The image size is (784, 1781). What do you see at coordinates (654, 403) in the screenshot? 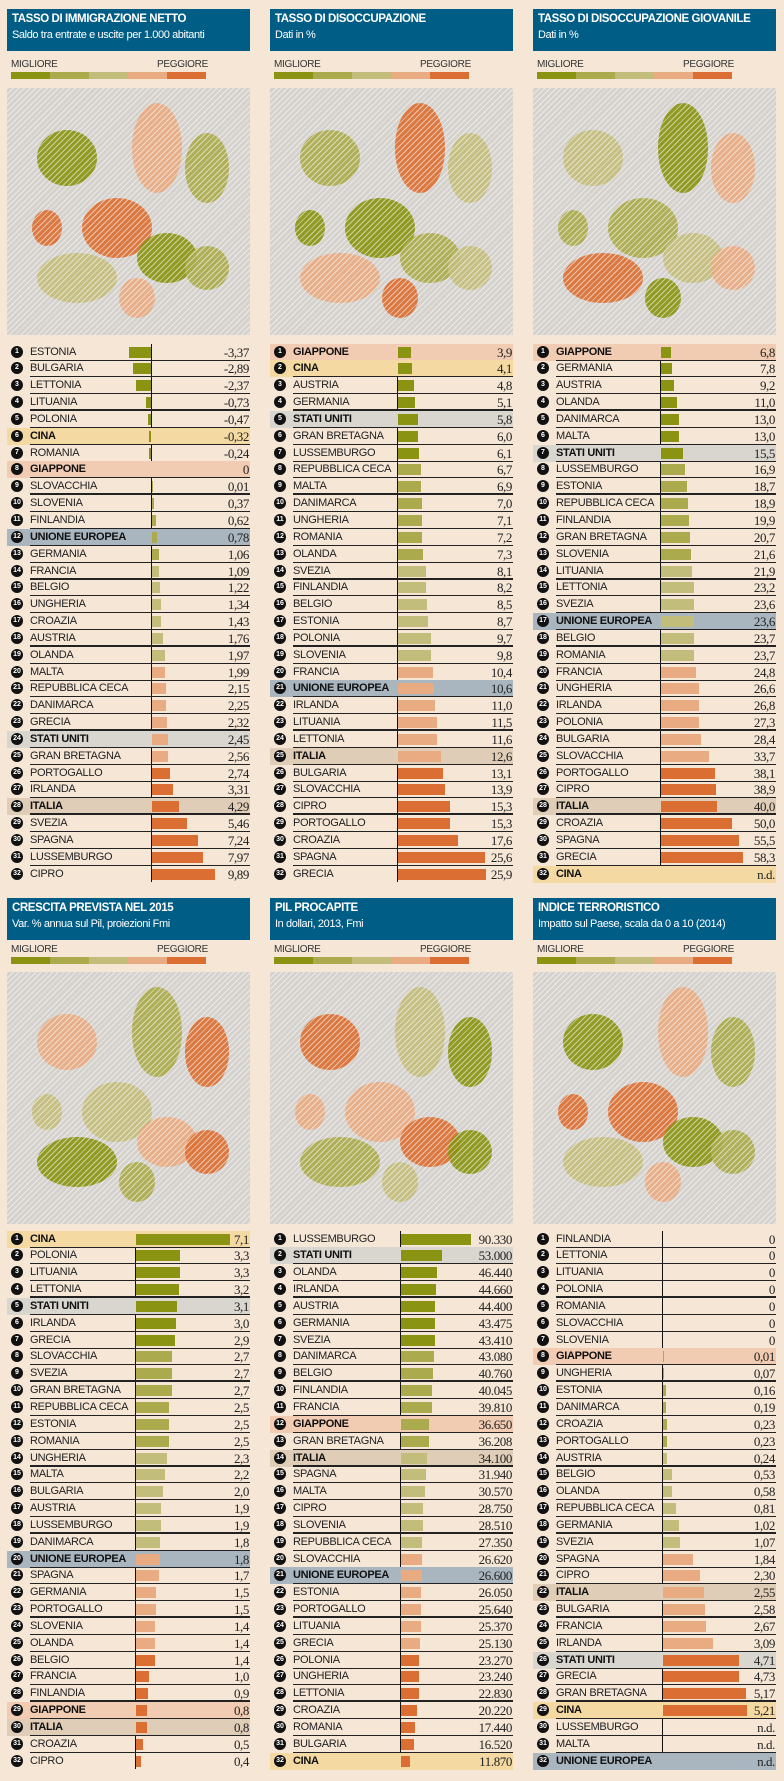
I see `table-row: 4 OLANDA 11,0` at bounding box center [654, 403].